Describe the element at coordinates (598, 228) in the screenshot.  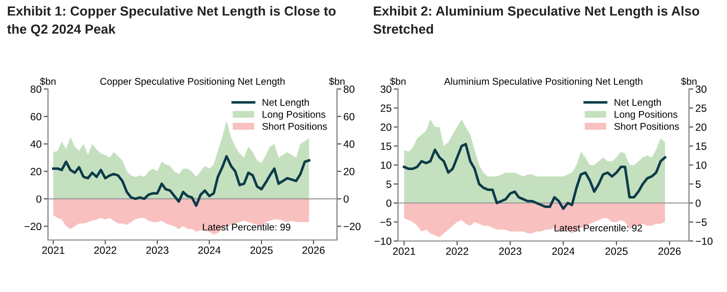
I see `annotation: Latest Percentile: 92` at that location.